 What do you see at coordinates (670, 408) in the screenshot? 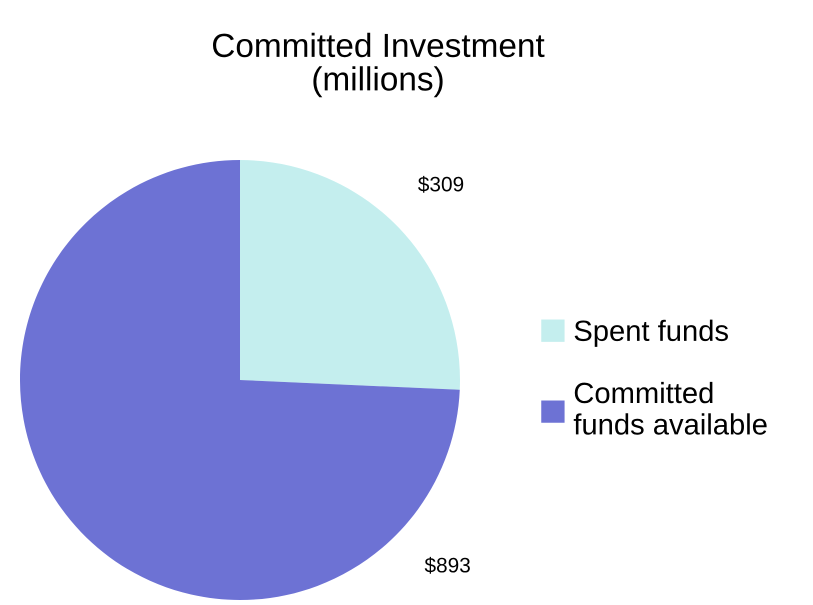
I see `legend-label: Committed funds available` at bounding box center [670, 408].